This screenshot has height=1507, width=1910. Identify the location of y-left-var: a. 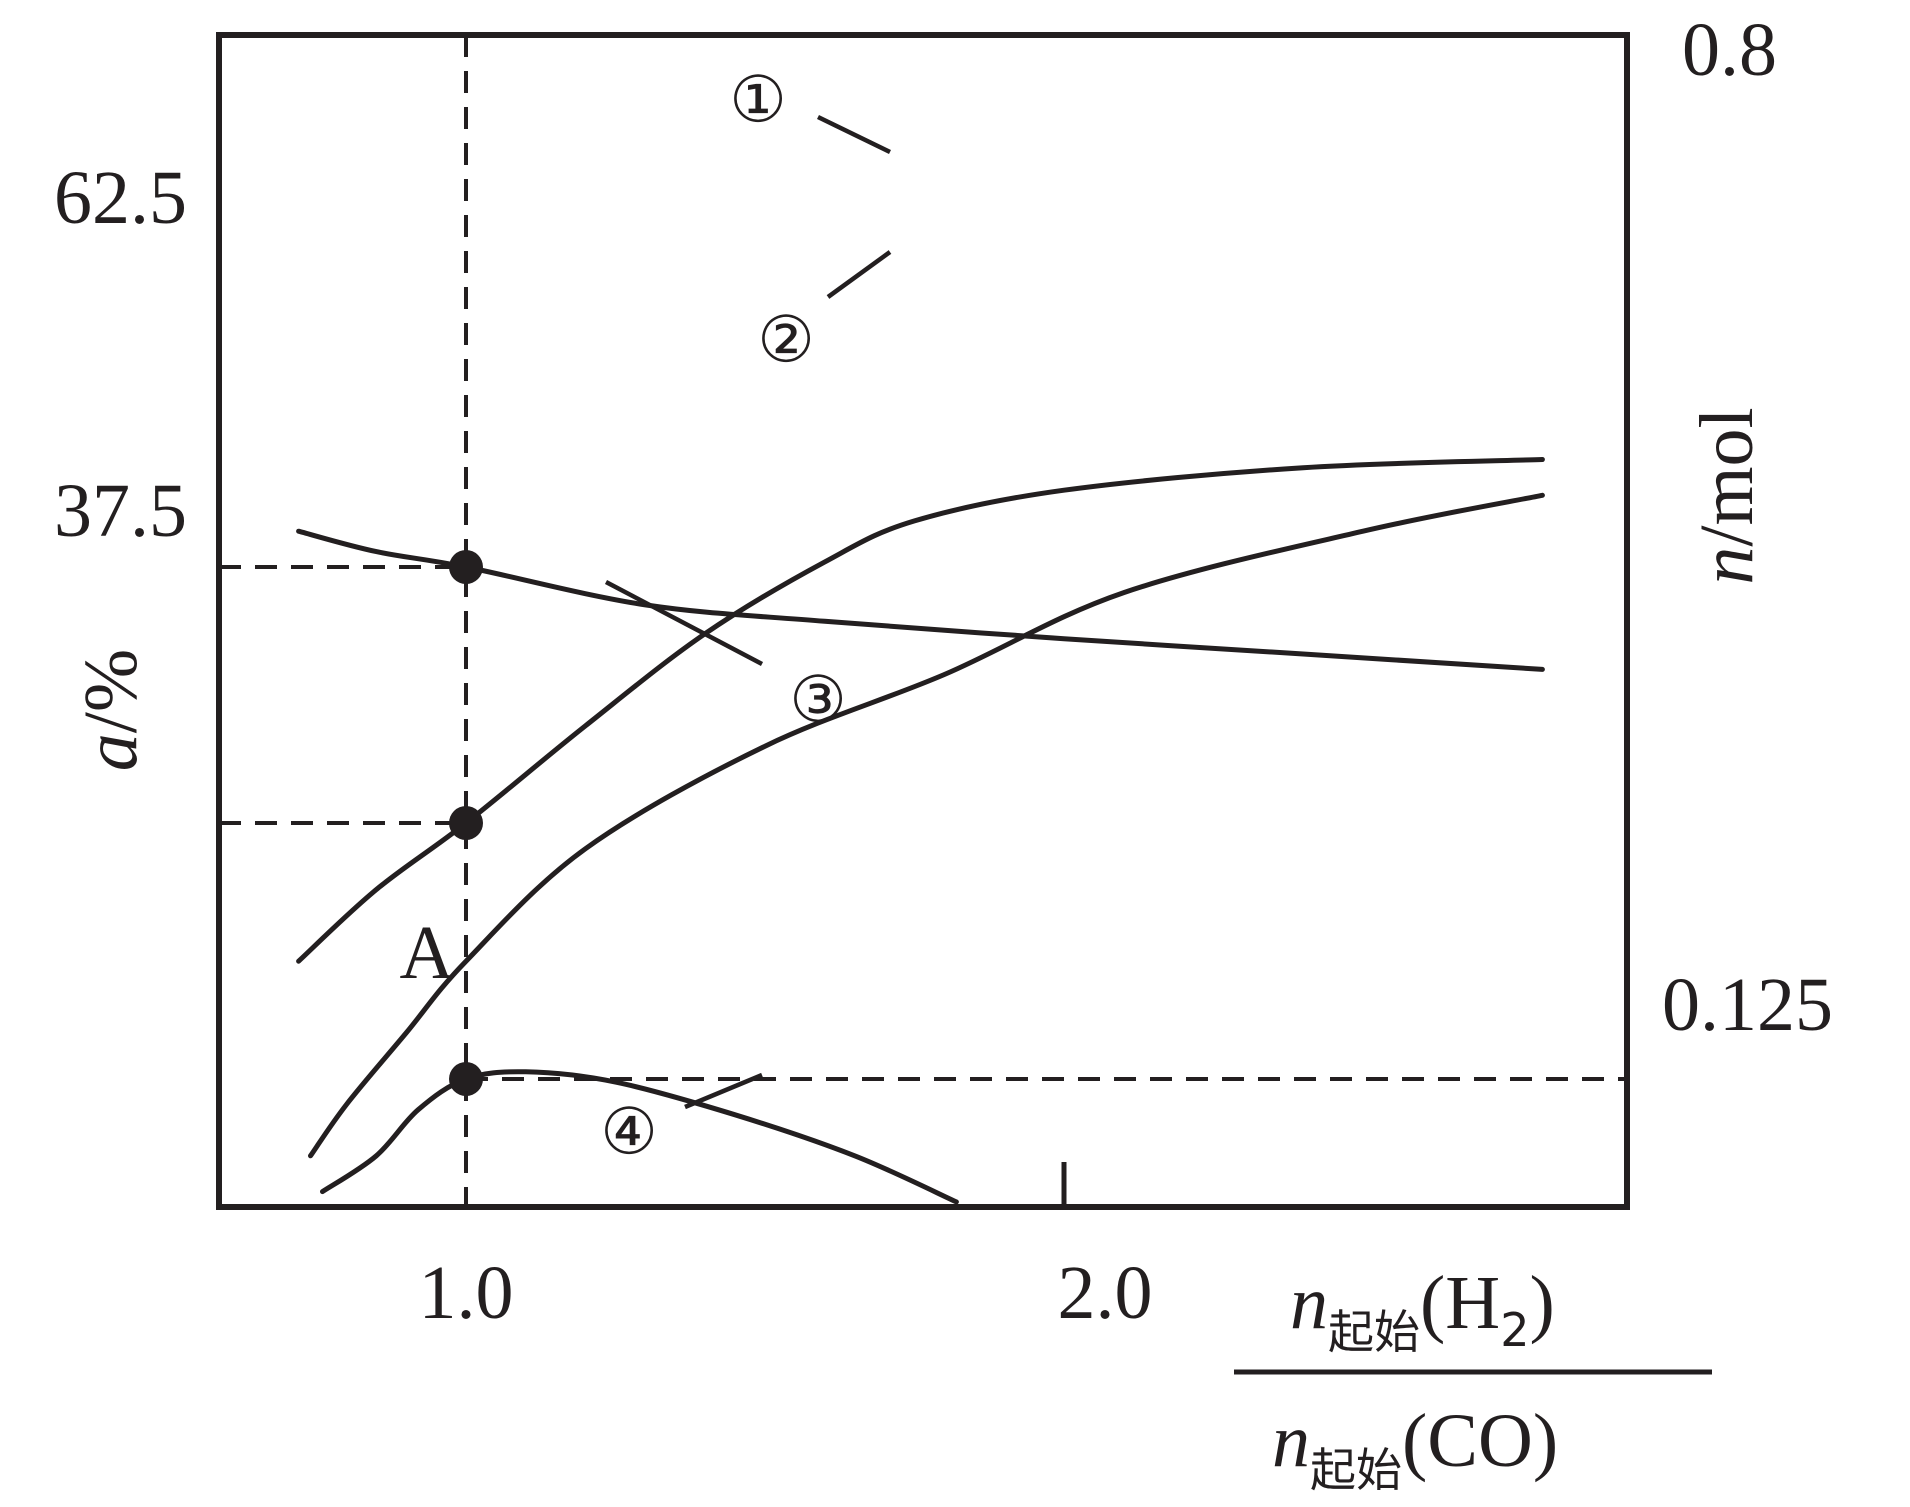
(111, 752).